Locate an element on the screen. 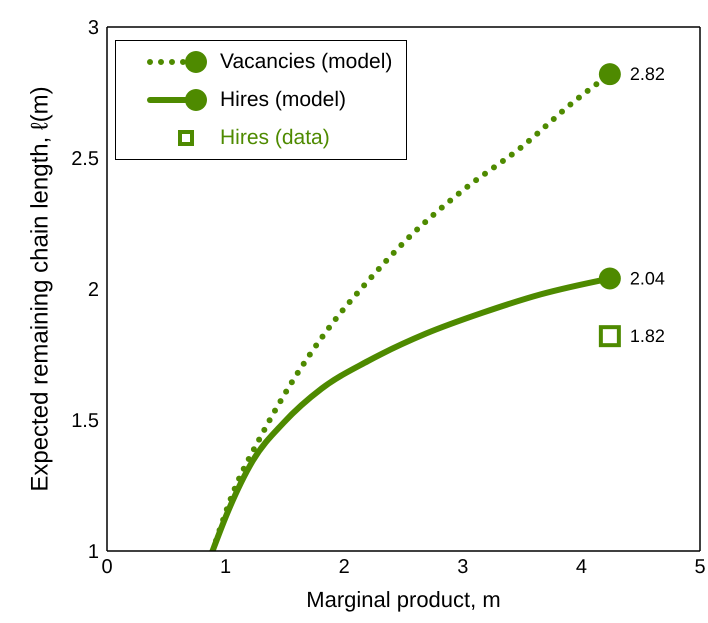 This screenshot has height=623, width=708. y-tick-label: 3 is located at coordinates (93, 28).